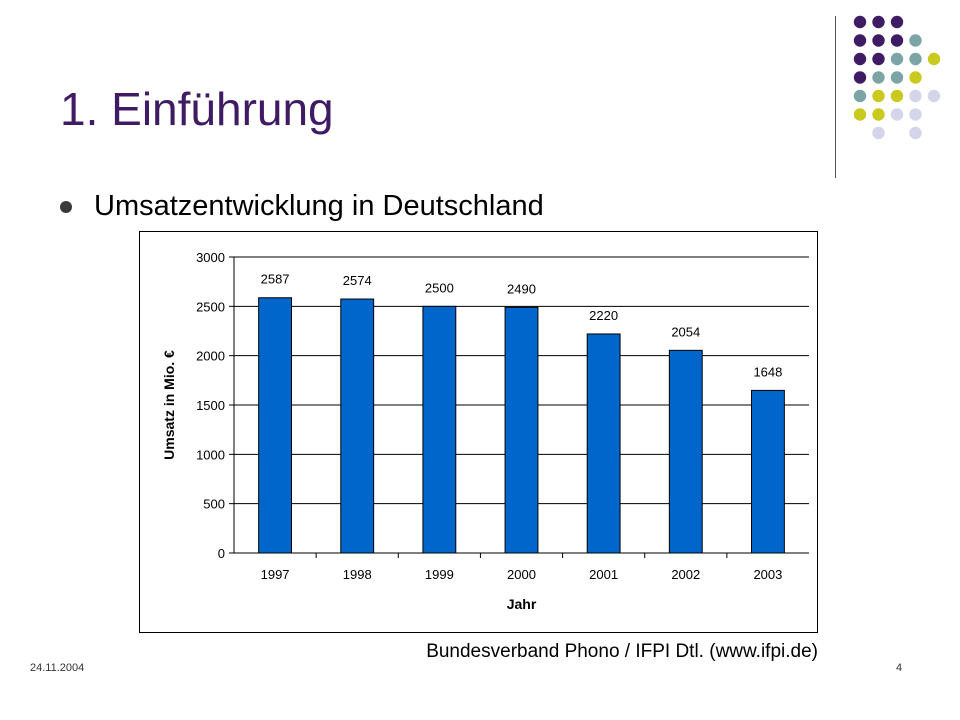 This screenshot has width=960, height=720. Describe the element at coordinates (210, 356) in the screenshot. I see `y-tick-label: 2000` at that location.